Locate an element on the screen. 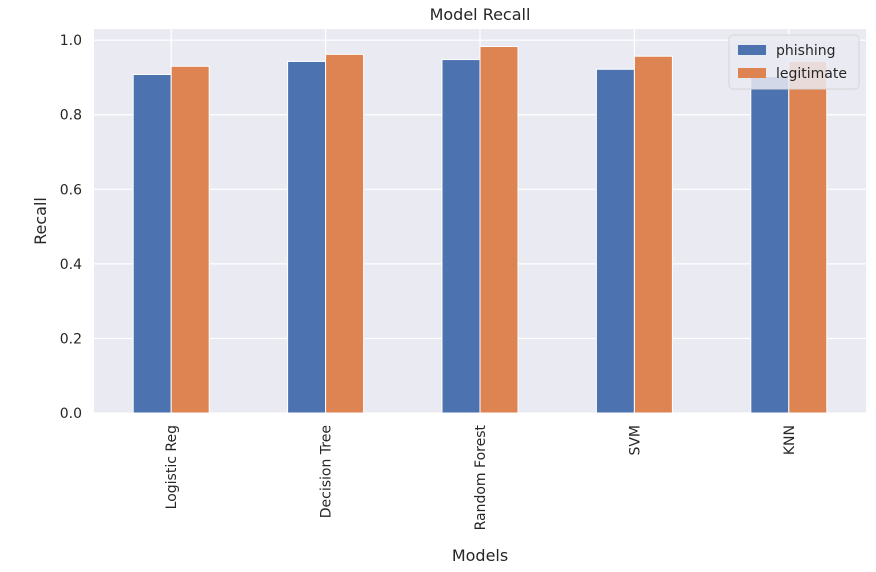 The height and width of the screenshot is (572, 876). y-tick-label-3: 0.6 is located at coordinates (71, 190).